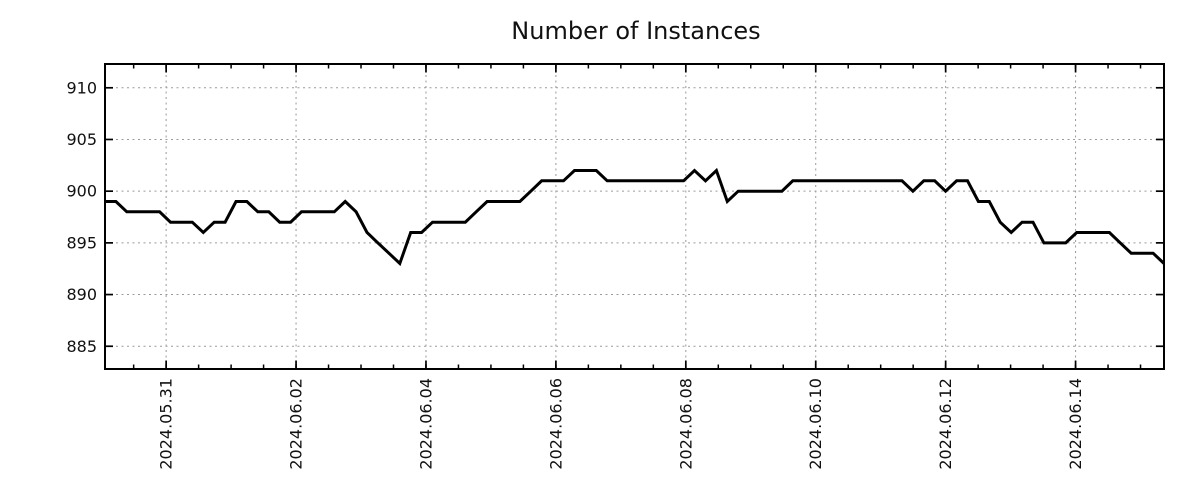  Describe the element at coordinates (635, 31) in the screenshot. I see `chart-title: Number of Instances` at that location.